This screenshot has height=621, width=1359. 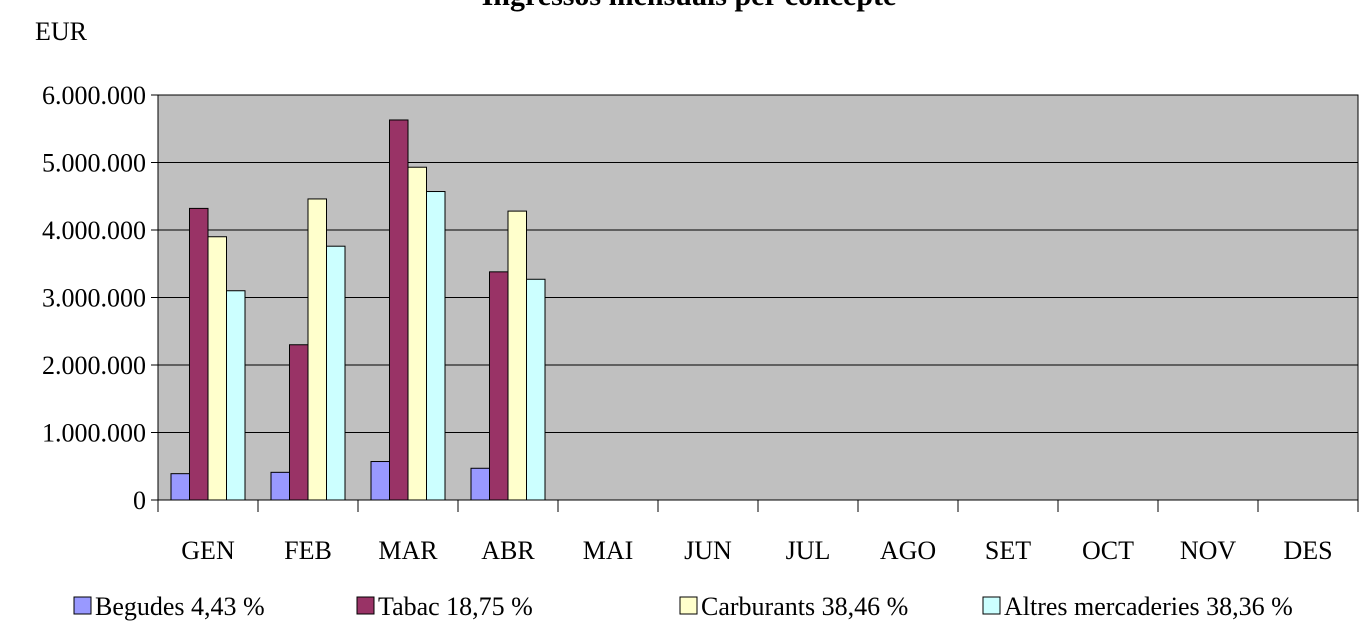 I want to click on legend-label: Begudes 4,43 %, so click(x=180, y=606).